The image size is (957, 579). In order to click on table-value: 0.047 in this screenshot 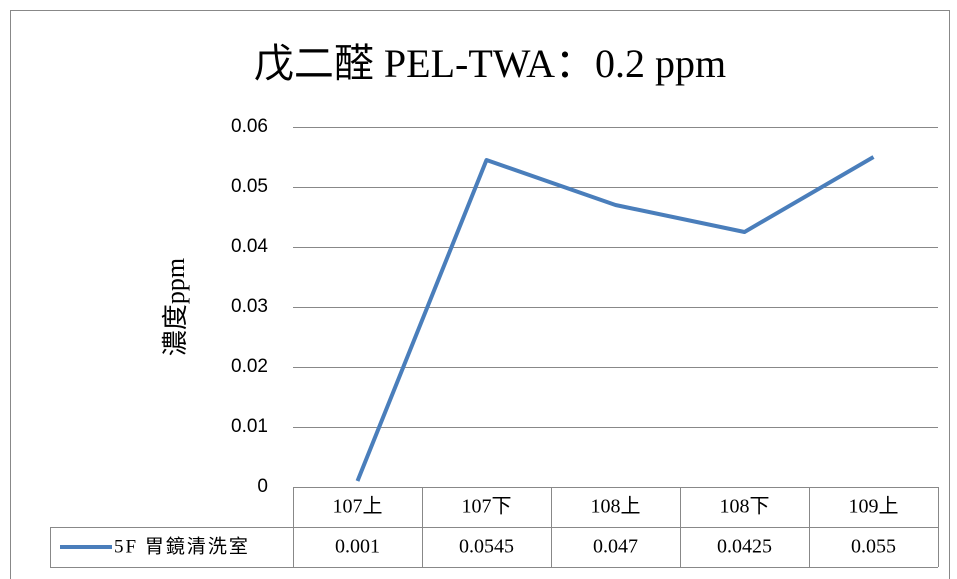, I will do `click(615, 547)`.